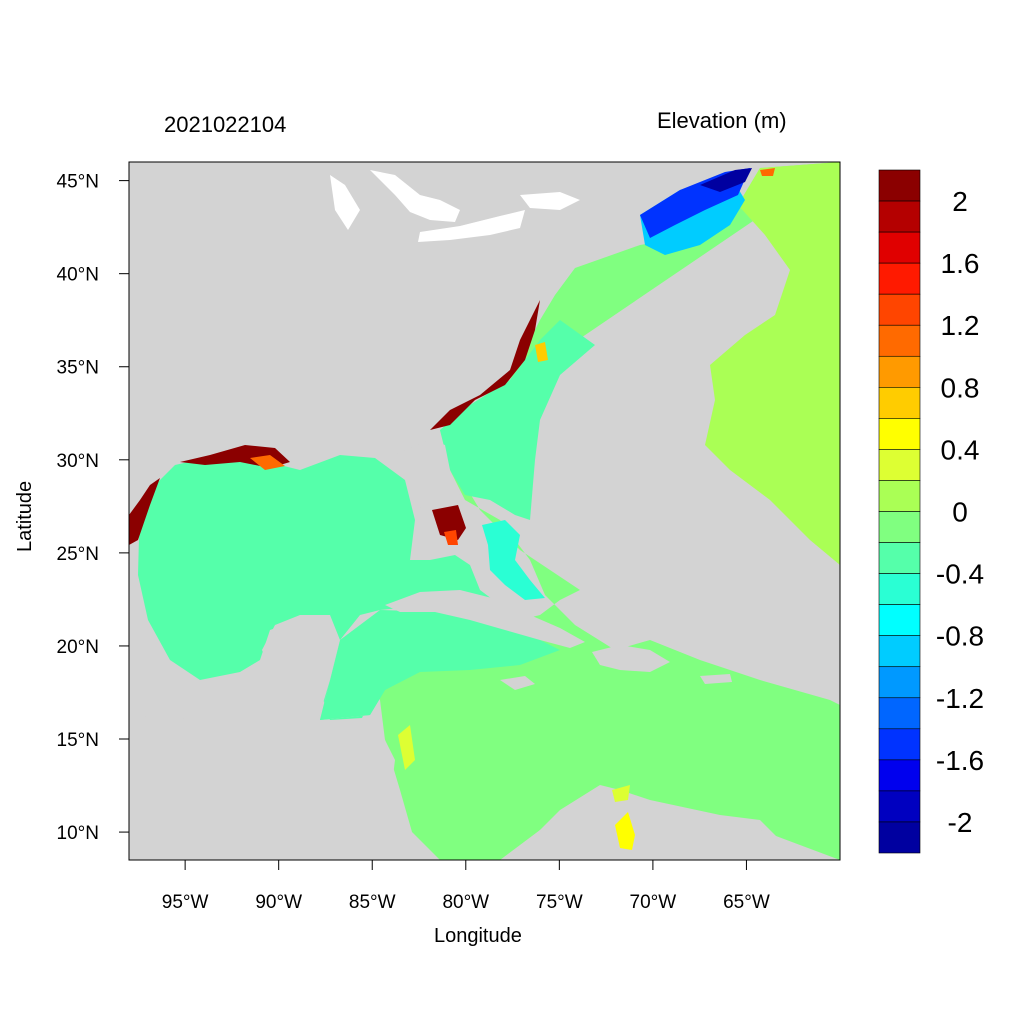  I want to click on y-tick-label: 15°N, so click(78, 740).